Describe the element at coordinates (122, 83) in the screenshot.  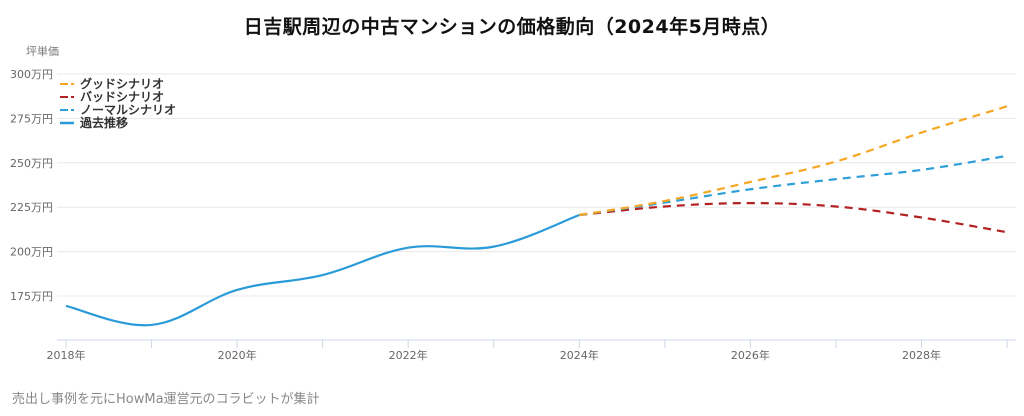
I see `legend-item: グッドシナリオ` at that location.